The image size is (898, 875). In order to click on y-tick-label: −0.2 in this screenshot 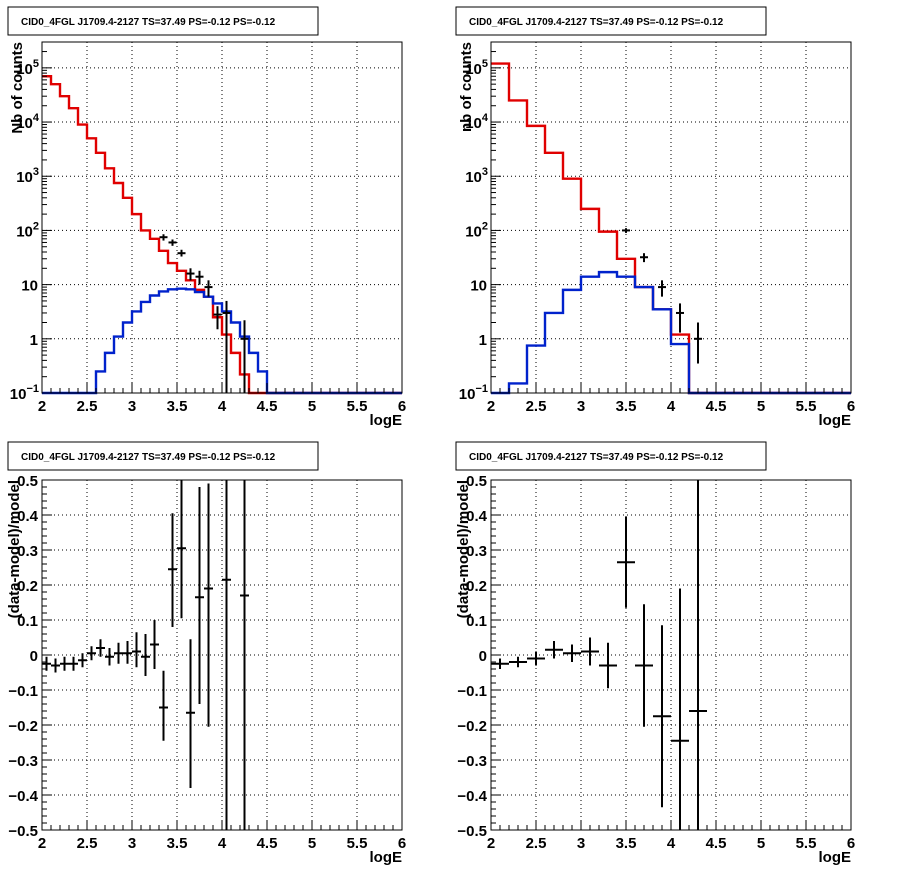, I will do `click(23, 726)`.